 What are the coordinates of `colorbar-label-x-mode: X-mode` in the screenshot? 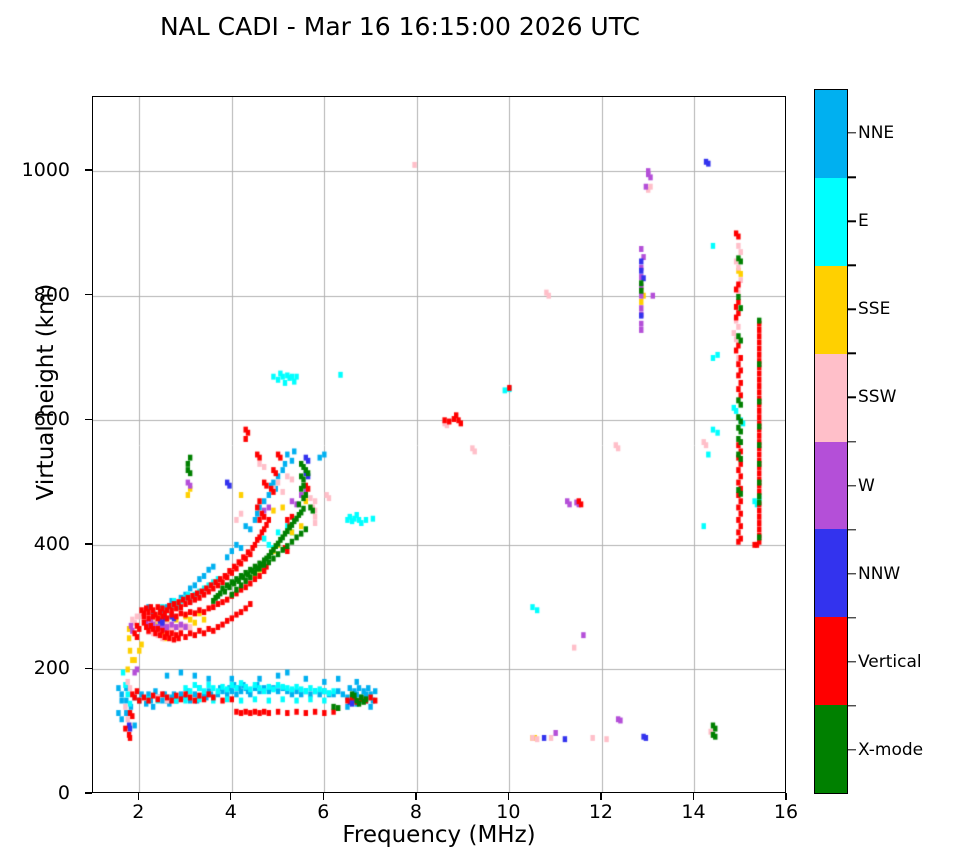 It's located at (891, 749).